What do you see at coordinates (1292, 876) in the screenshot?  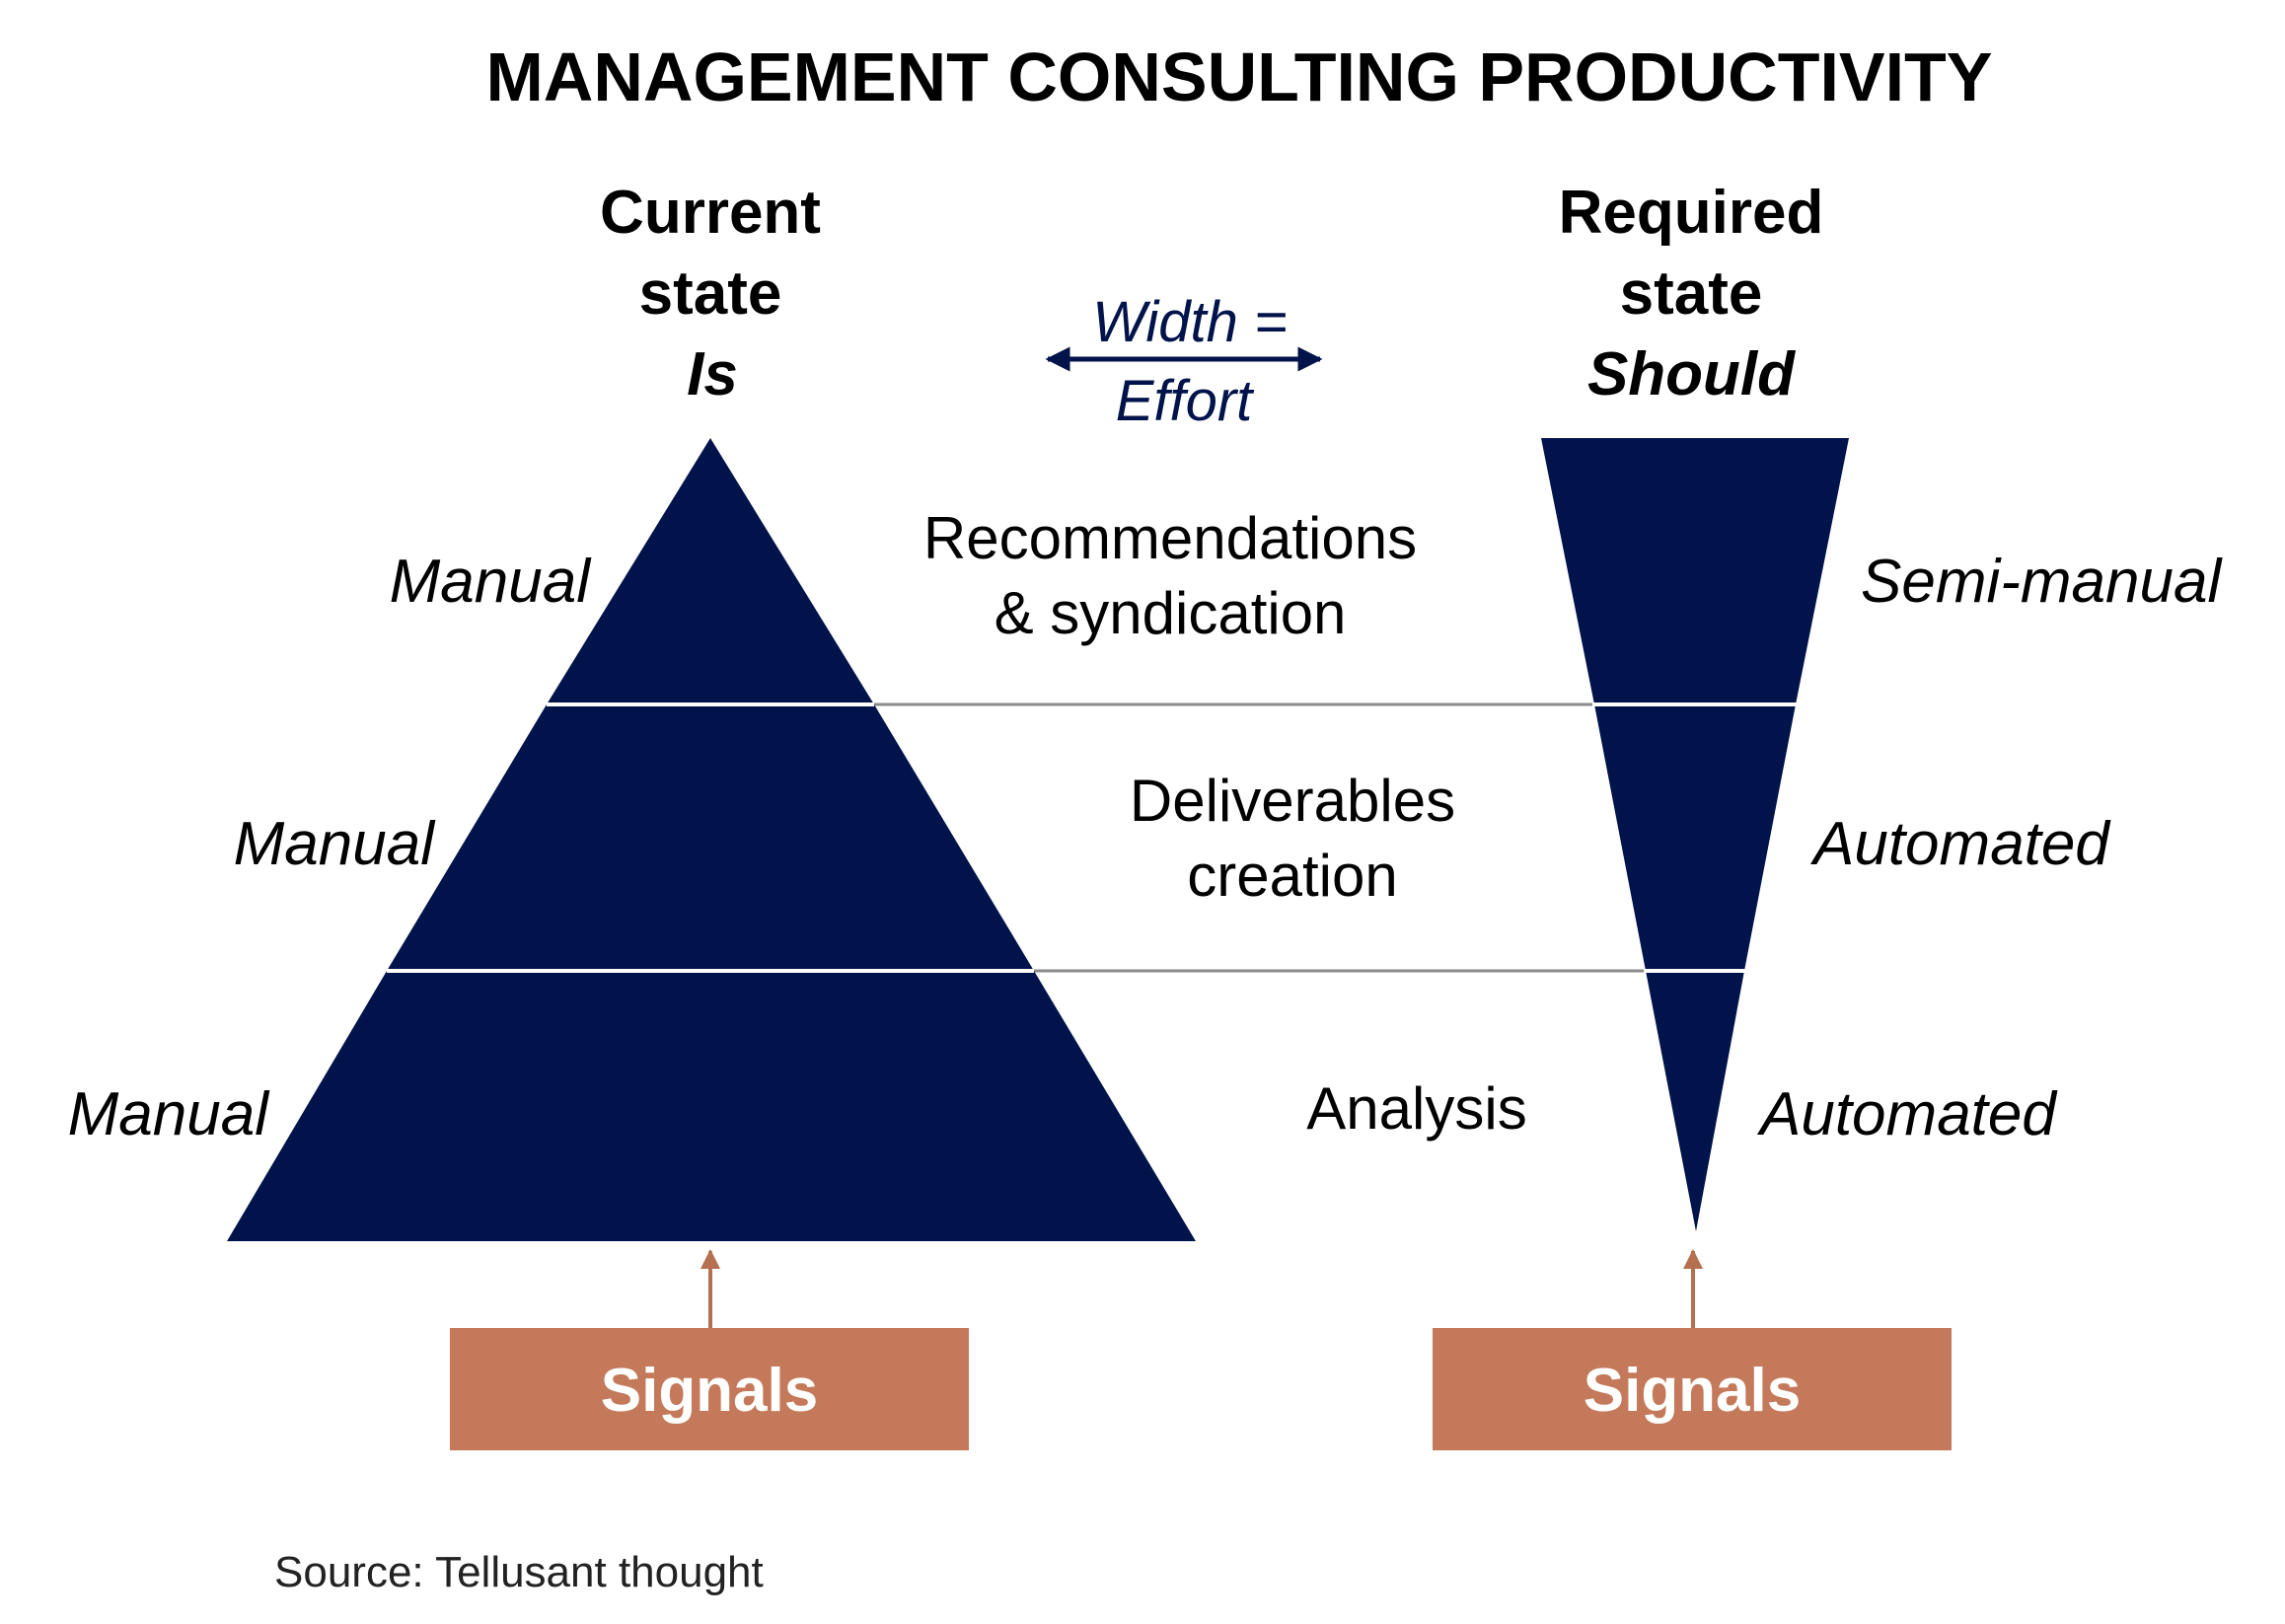 I see `layer-deliverables-line2: creation` at bounding box center [1292, 876].